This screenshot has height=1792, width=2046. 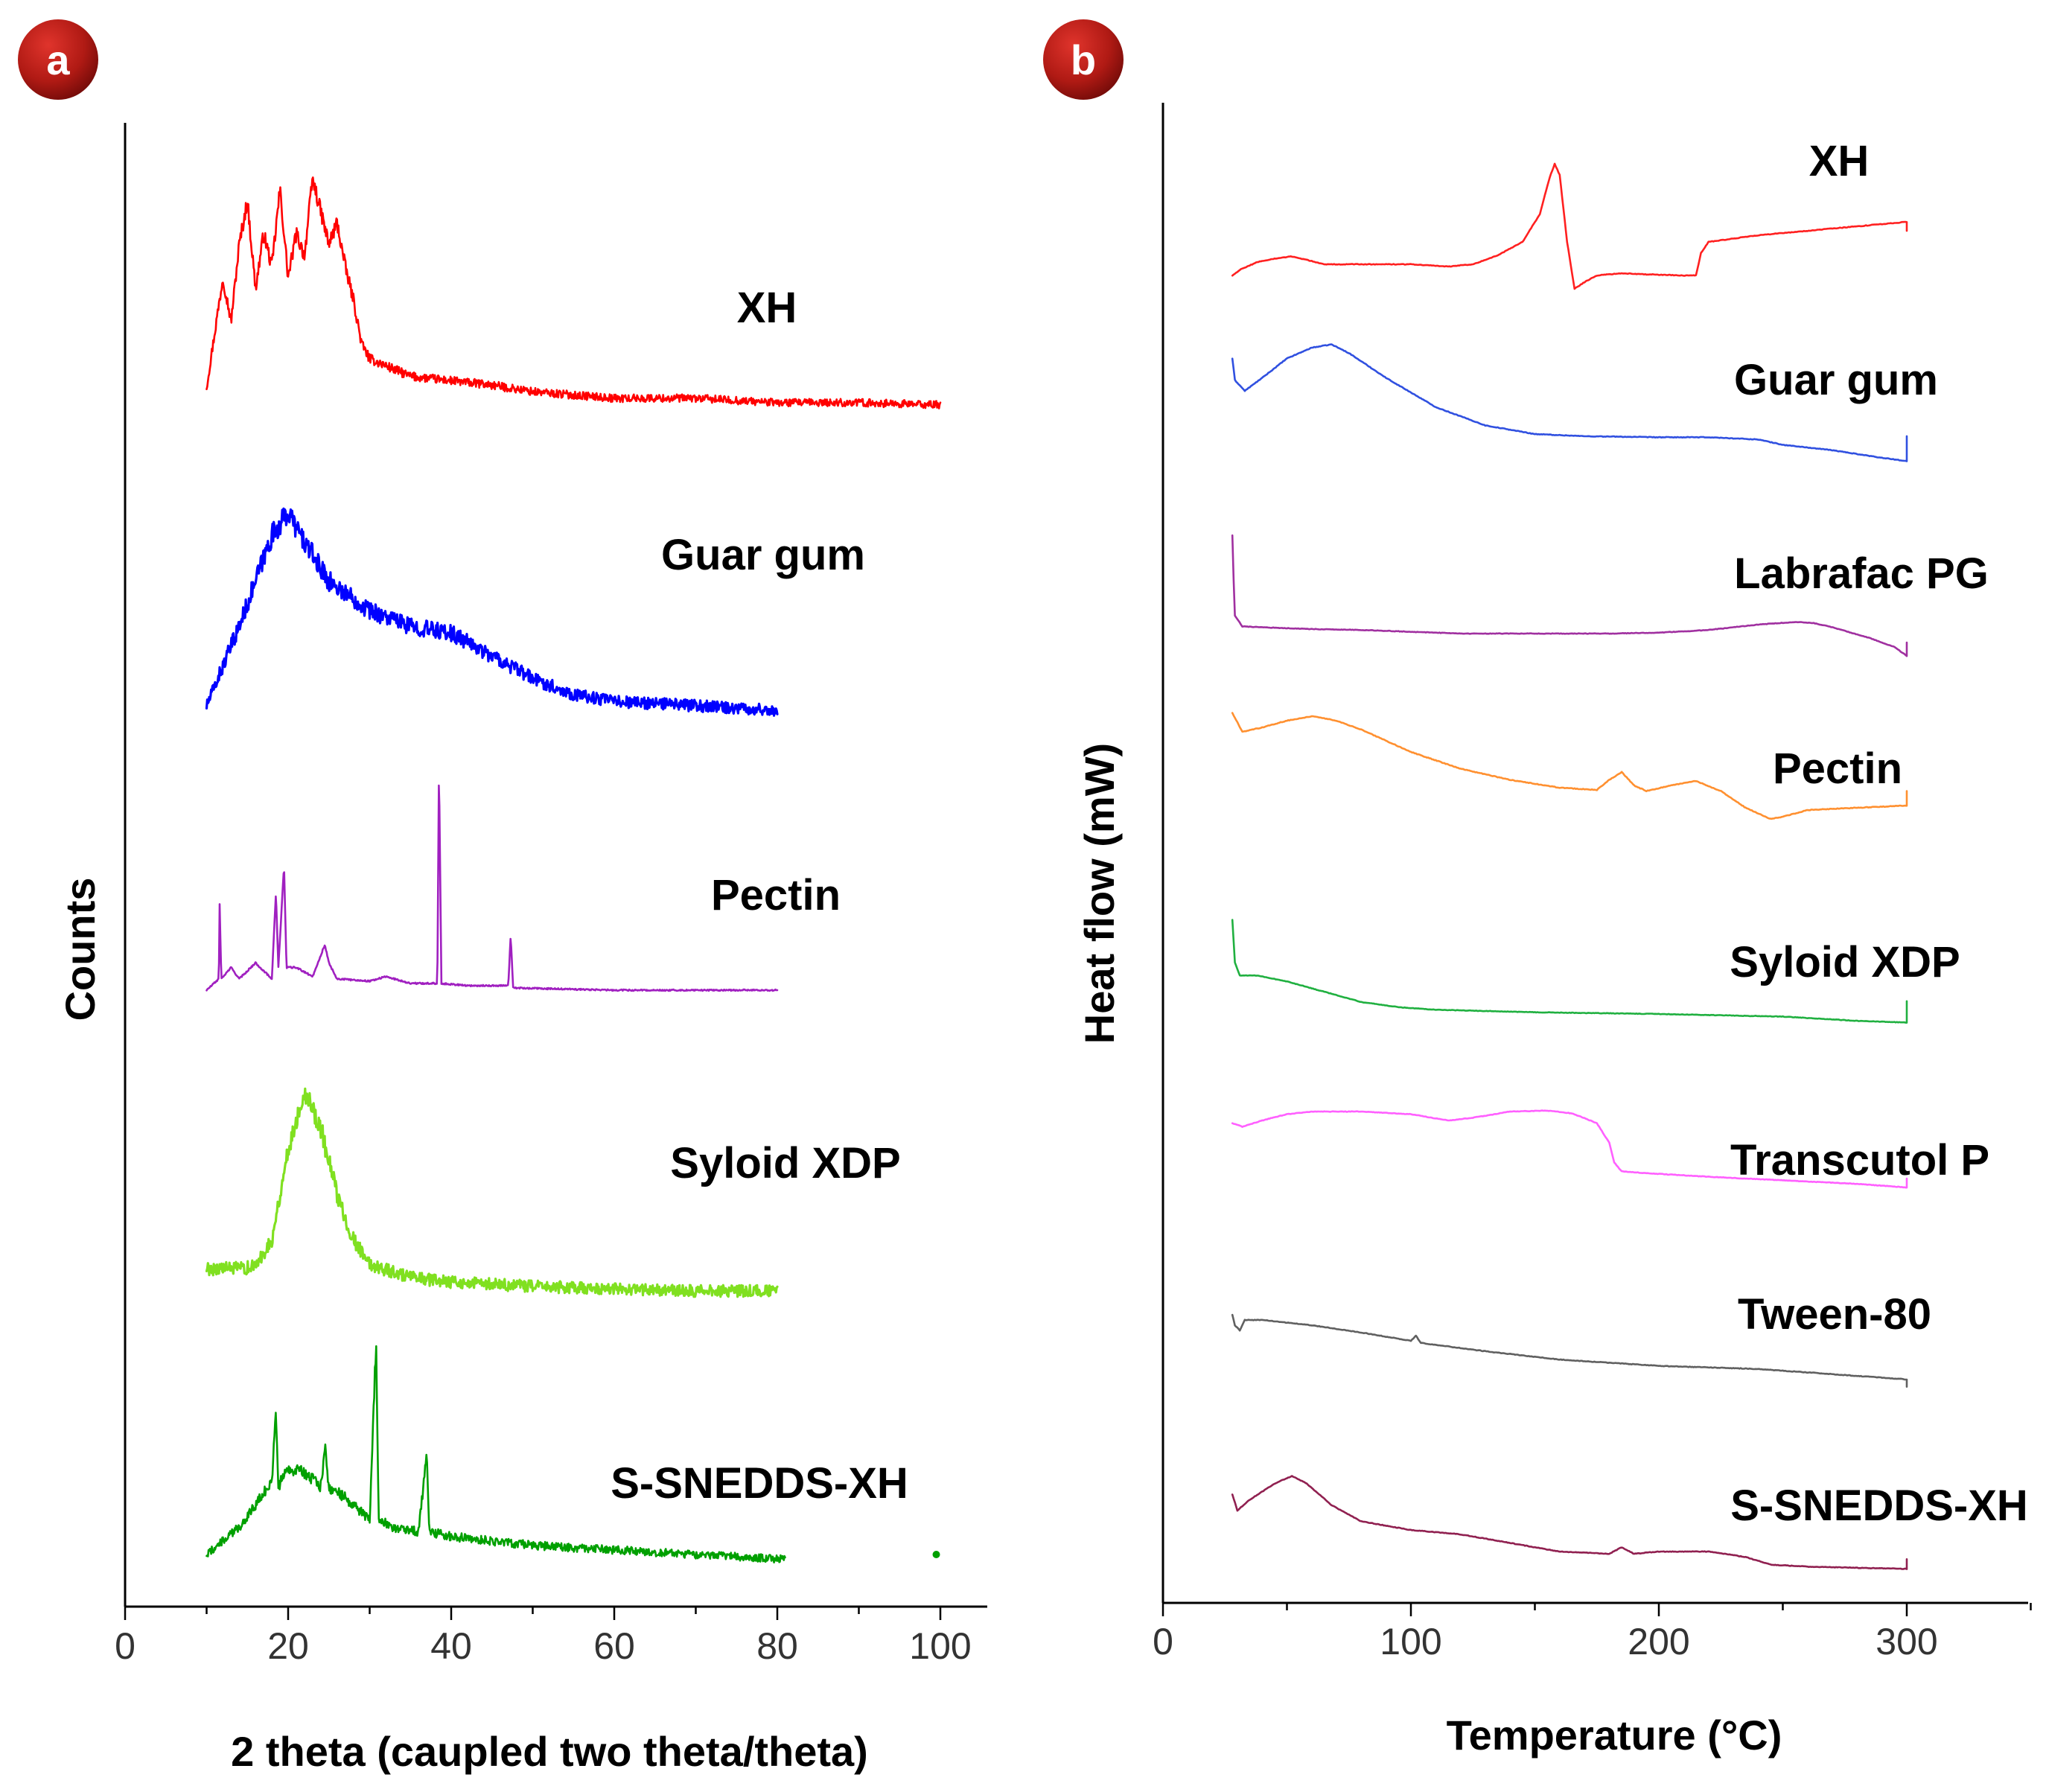 What do you see at coordinates (936, 1554) in the screenshot?
I see `series-marker-s-snedds-xh` at bounding box center [936, 1554].